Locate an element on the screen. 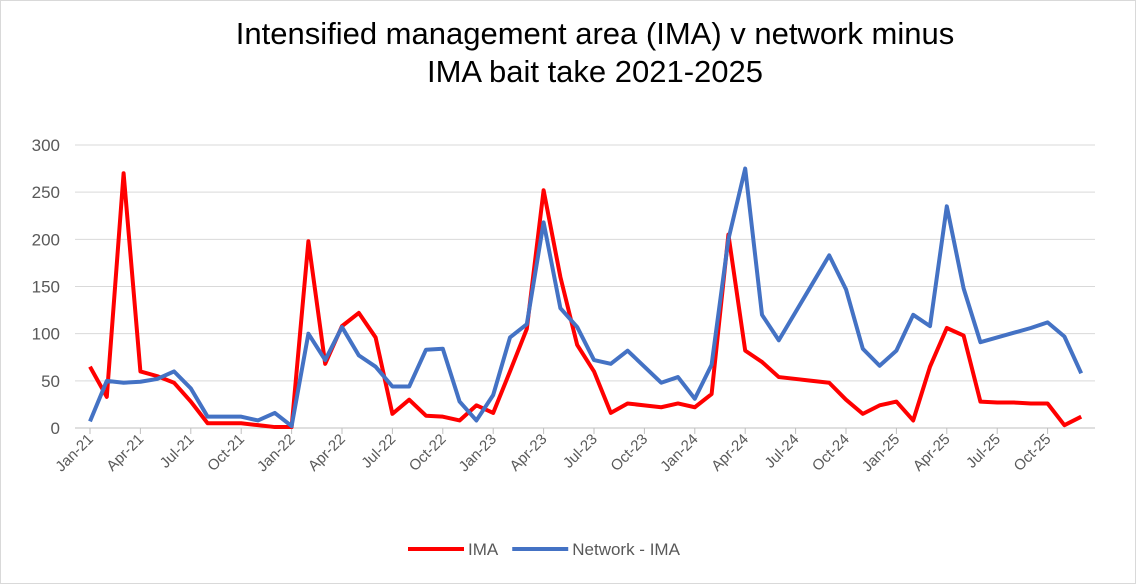 The height and width of the screenshot is (584, 1136). y-tick-label: 50 is located at coordinates (50, 381).